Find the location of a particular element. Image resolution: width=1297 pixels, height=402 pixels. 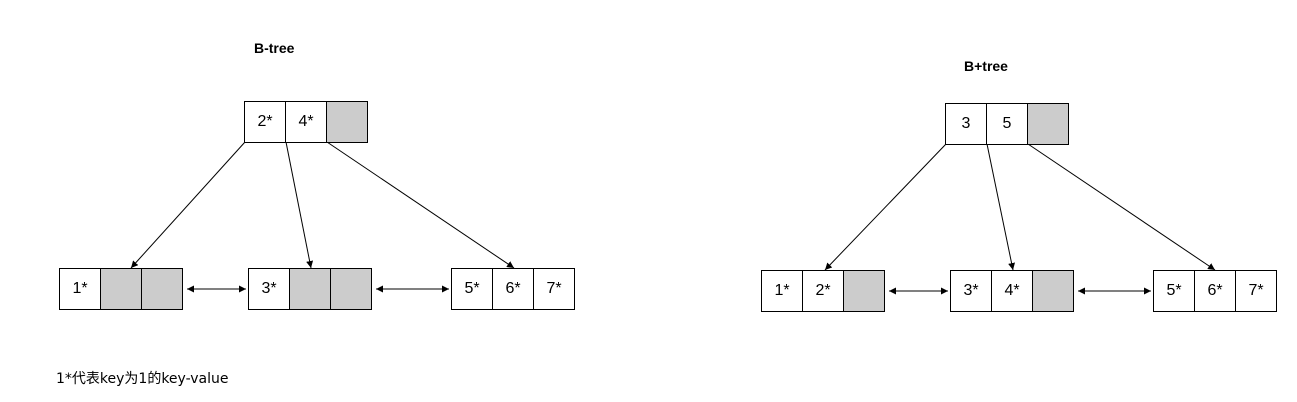

btree-leaf-1-key-1: 1* is located at coordinates (80, 289).